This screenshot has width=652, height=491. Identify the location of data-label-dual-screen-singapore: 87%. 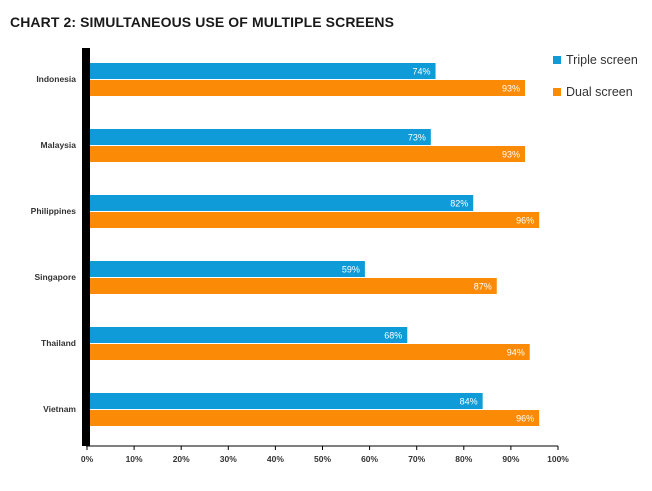
(483, 287).